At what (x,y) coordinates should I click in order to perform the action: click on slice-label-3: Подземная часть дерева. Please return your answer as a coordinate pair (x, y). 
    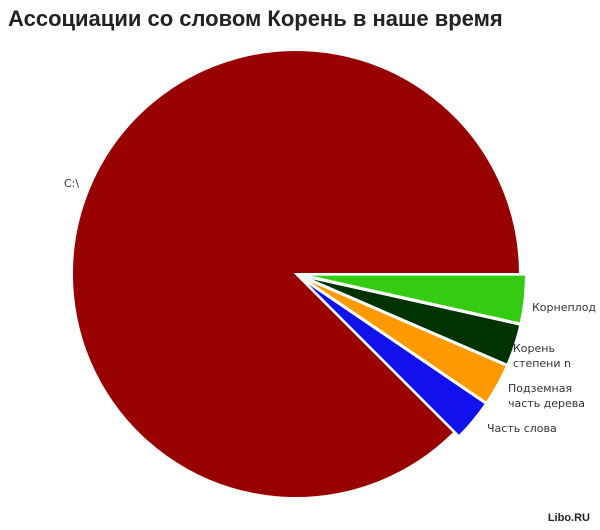
    Looking at the image, I should click on (546, 396).